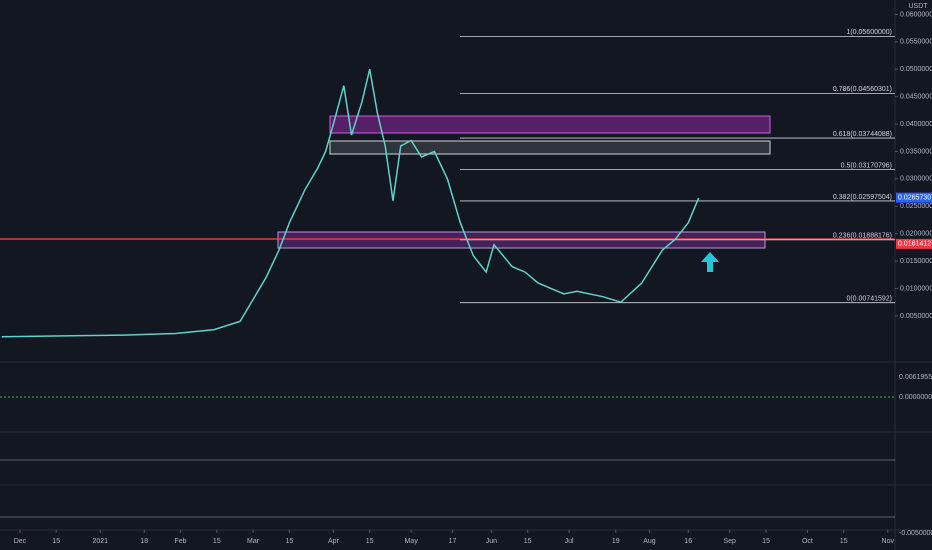 This screenshot has width=932, height=550. I want to click on x-tick-label: Aug, so click(649, 541).